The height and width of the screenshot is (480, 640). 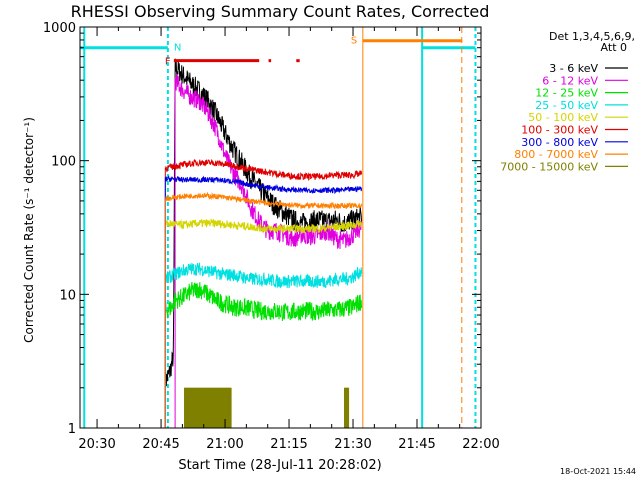 I want to click on y-axis-label: Corrected Count Rate (s⁻¹ detector⁻¹), so click(x=29, y=230).